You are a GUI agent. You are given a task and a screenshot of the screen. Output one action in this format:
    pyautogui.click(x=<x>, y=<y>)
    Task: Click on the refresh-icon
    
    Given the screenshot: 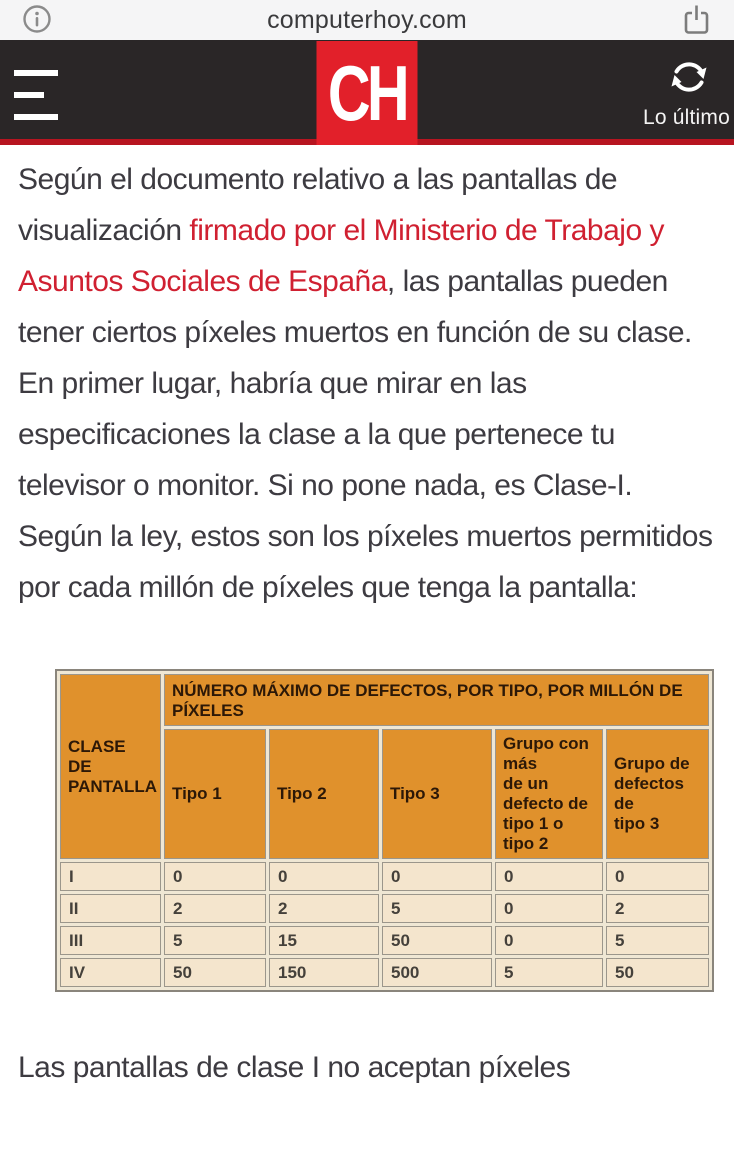 What is the action you would take?
    pyautogui.click(x=689, y=77)
    